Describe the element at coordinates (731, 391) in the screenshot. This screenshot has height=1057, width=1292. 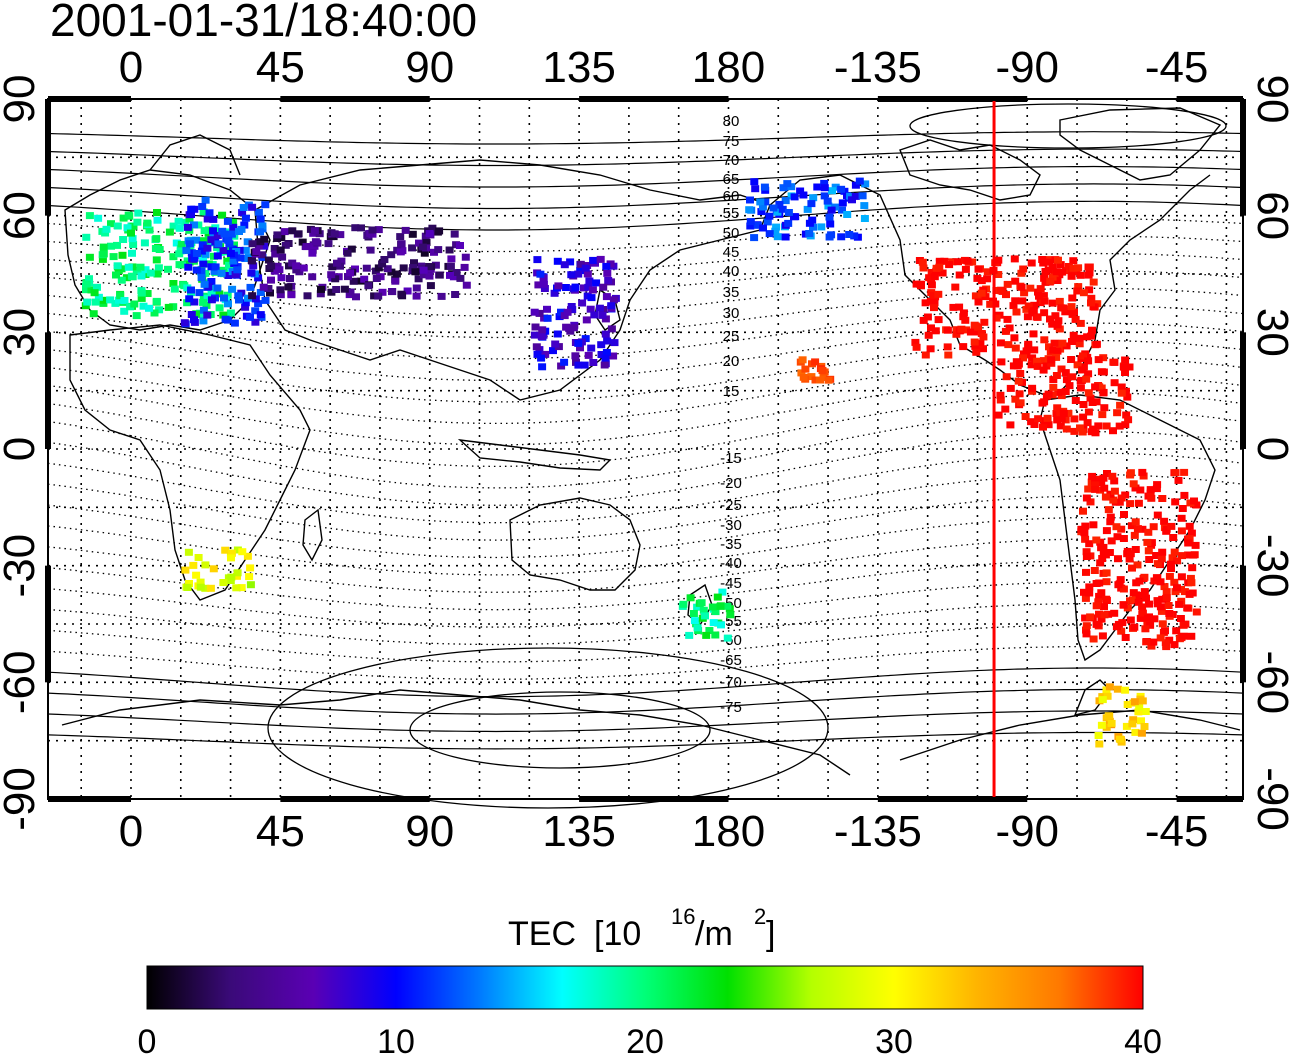
I see `contour-label: 15` at that location.